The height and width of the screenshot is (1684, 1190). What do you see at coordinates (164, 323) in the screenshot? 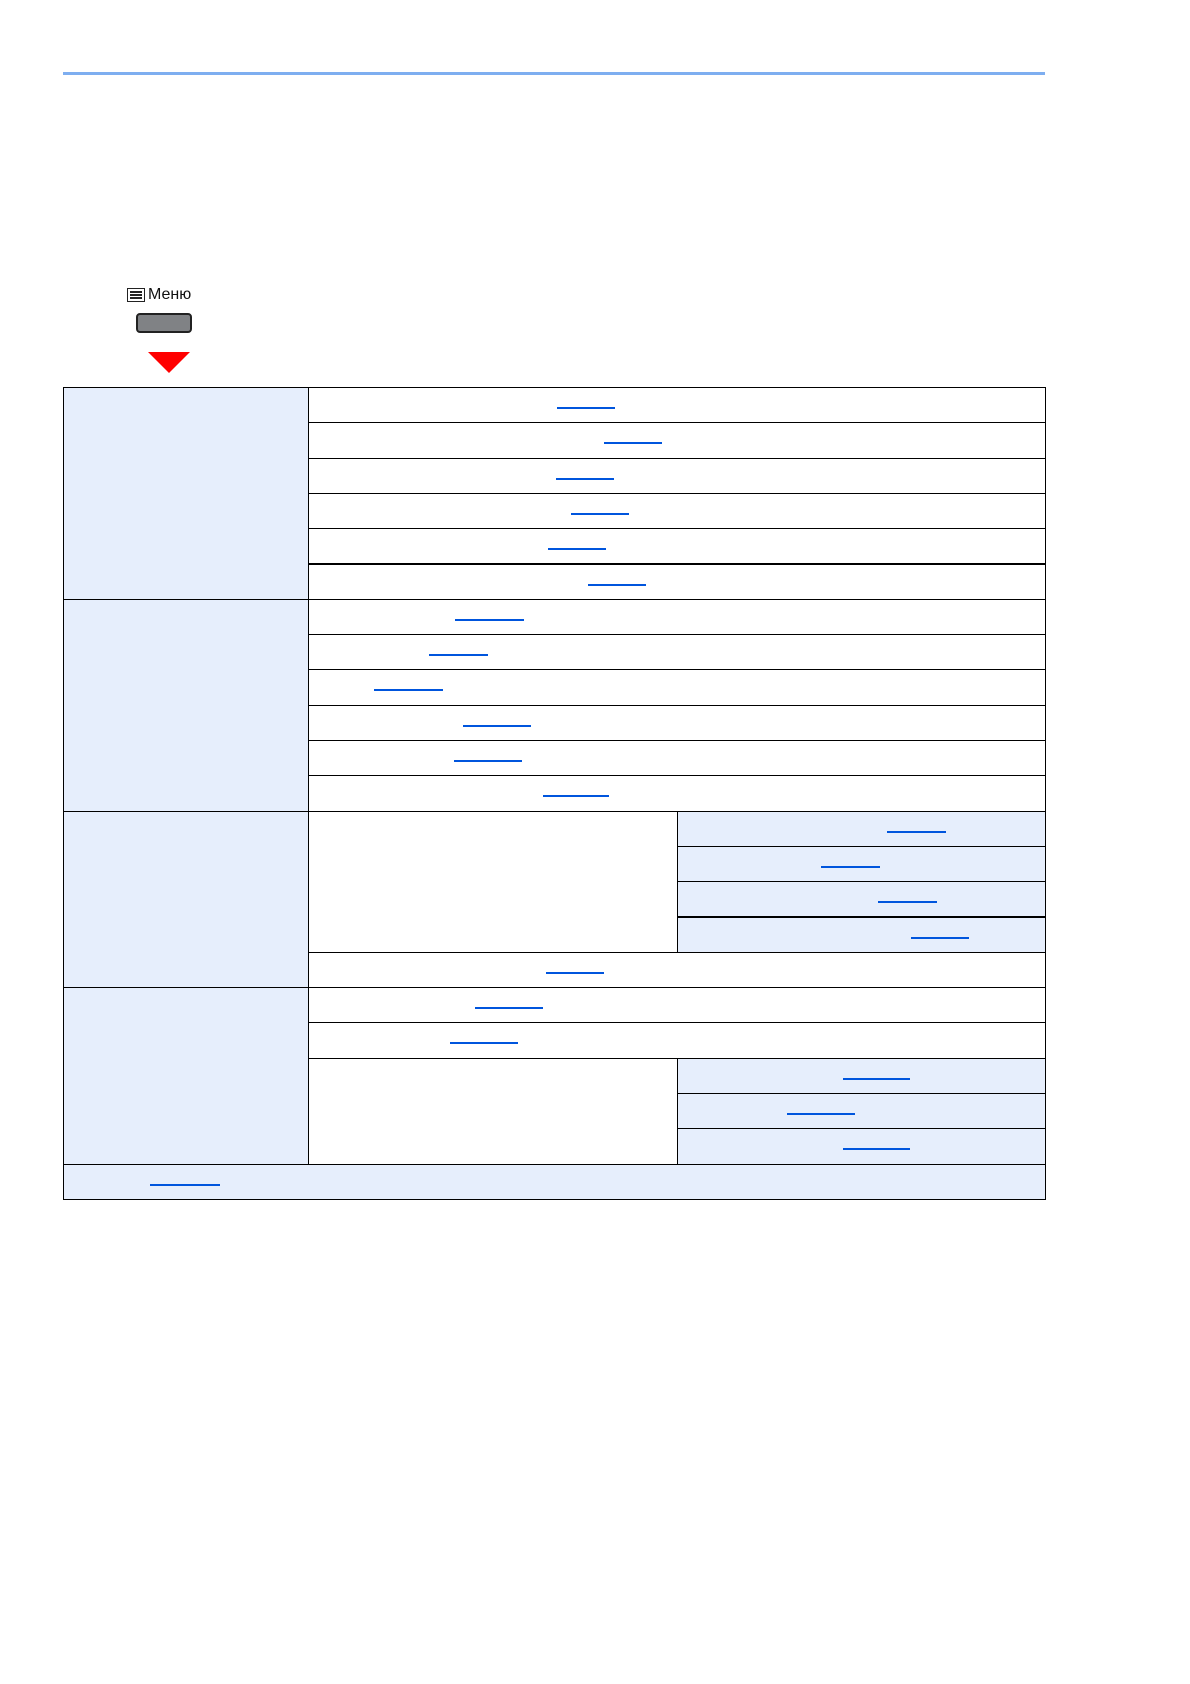
I see `menu-key-button` at bounding box center [164, 323].